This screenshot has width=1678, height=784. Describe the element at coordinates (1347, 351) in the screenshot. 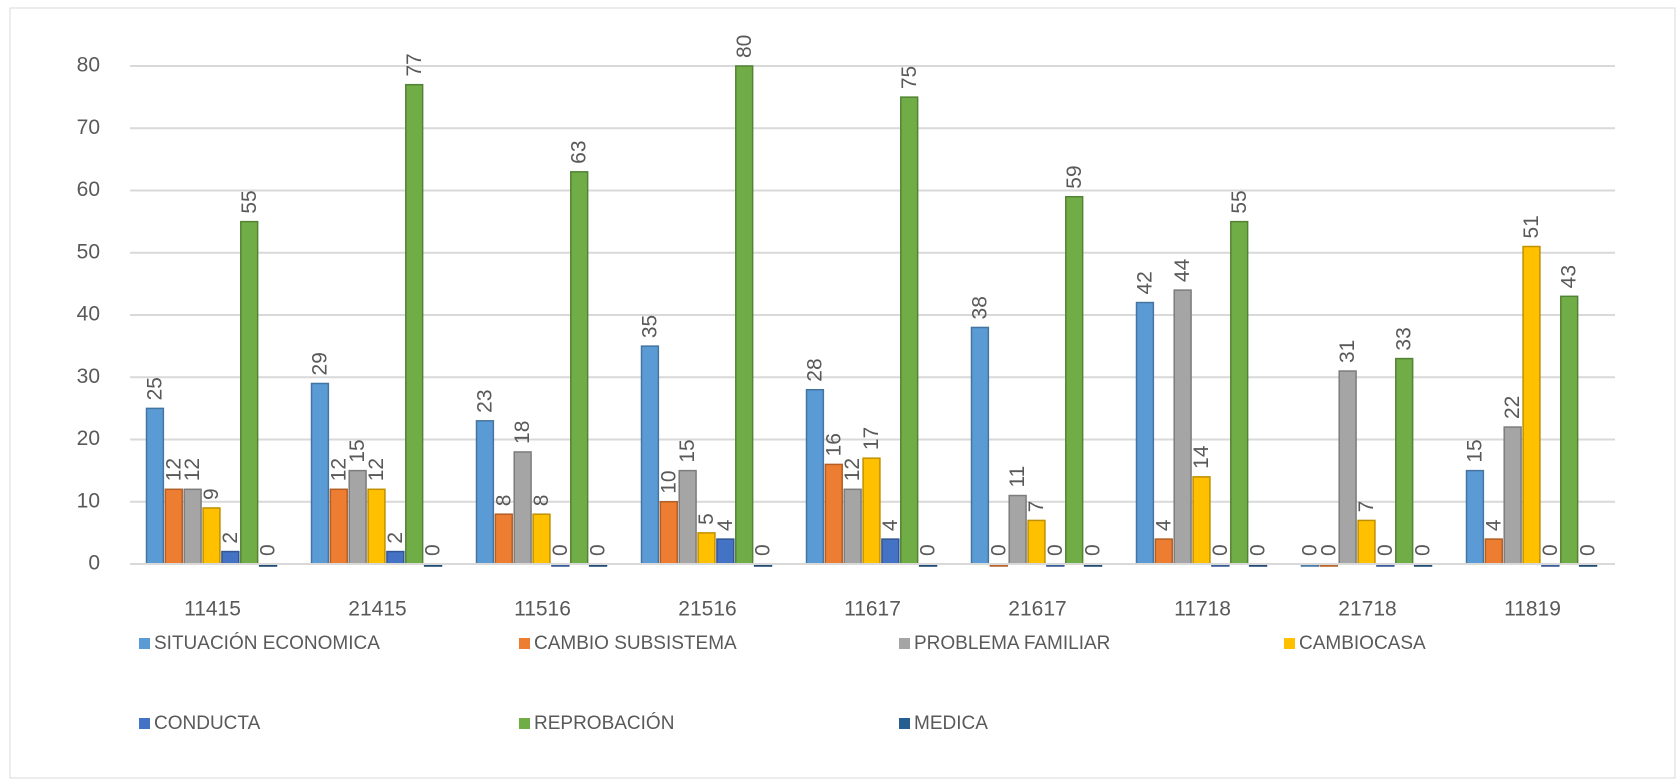

I see `data-label: 31` at that location.